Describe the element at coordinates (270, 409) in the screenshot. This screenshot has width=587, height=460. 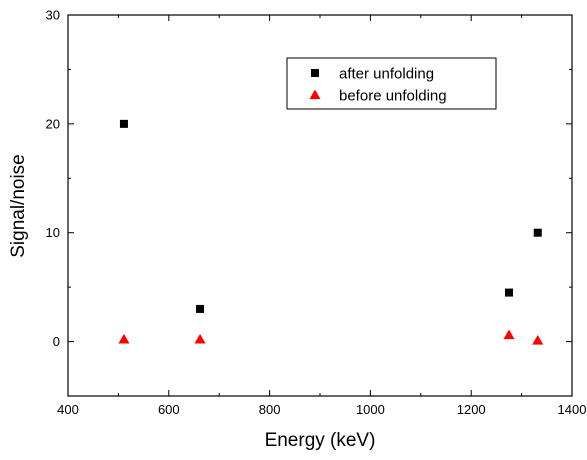
I see `x-tick-label: 800` at that location.